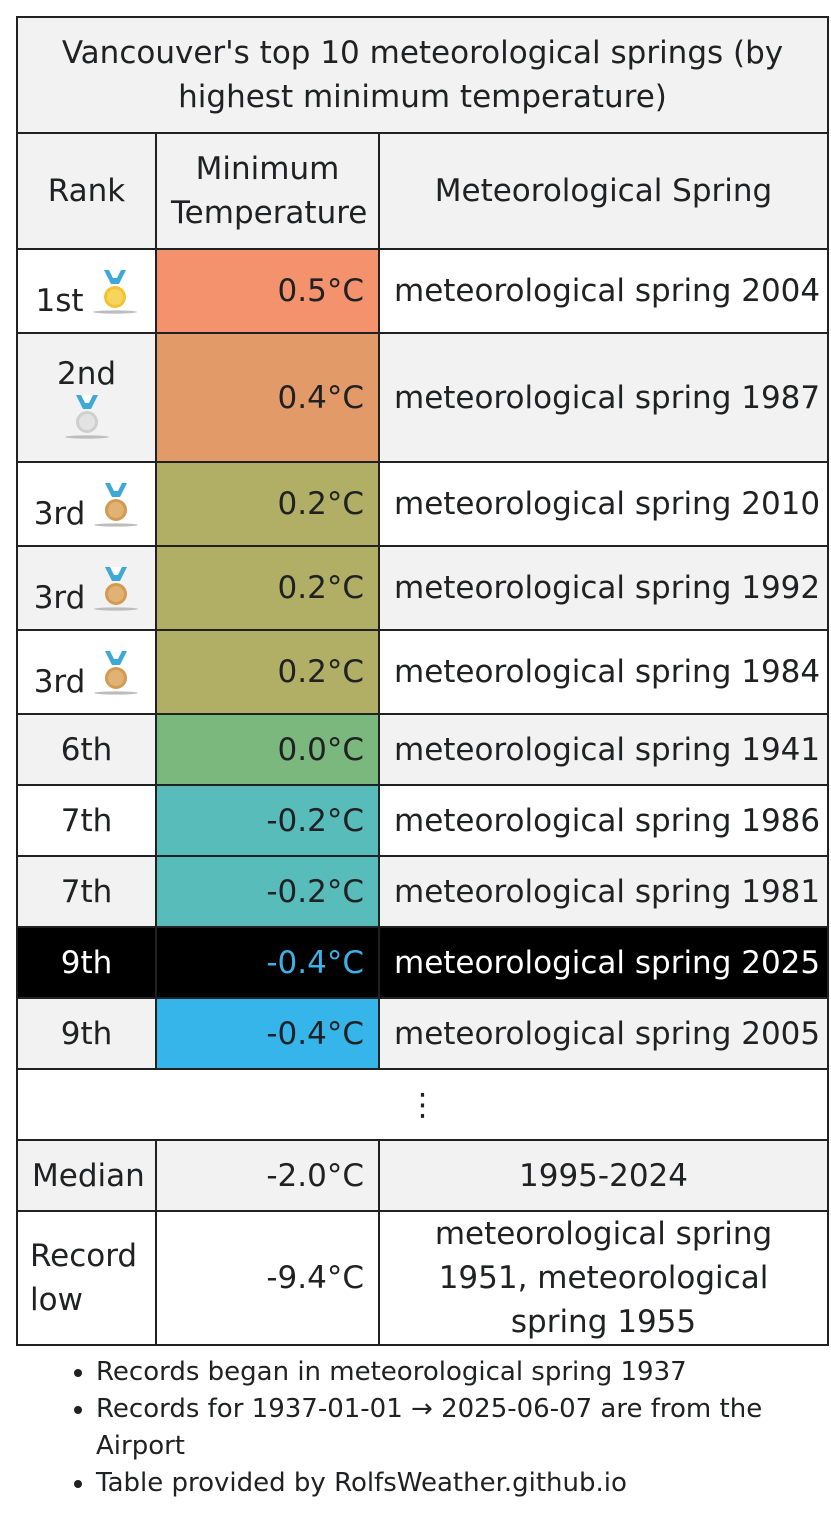 The width and height of the screenshot is (831, 1529). What do you see at coordinates (603, 397) in the screenshot?
I see `period-cell: meteorological spring 1987` at bounding box center [603, 397].